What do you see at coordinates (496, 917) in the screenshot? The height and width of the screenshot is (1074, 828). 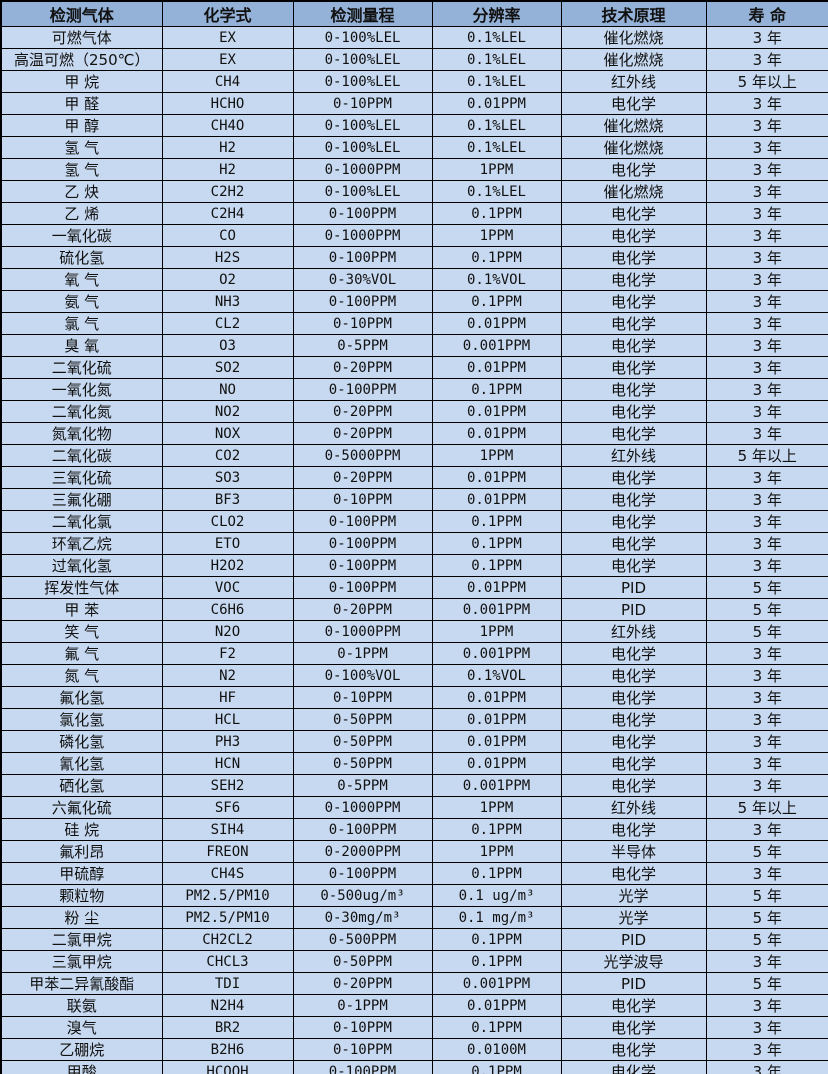 I see `cell-resolution: 0.1 mg/m³` at bounding box center [496, 917].